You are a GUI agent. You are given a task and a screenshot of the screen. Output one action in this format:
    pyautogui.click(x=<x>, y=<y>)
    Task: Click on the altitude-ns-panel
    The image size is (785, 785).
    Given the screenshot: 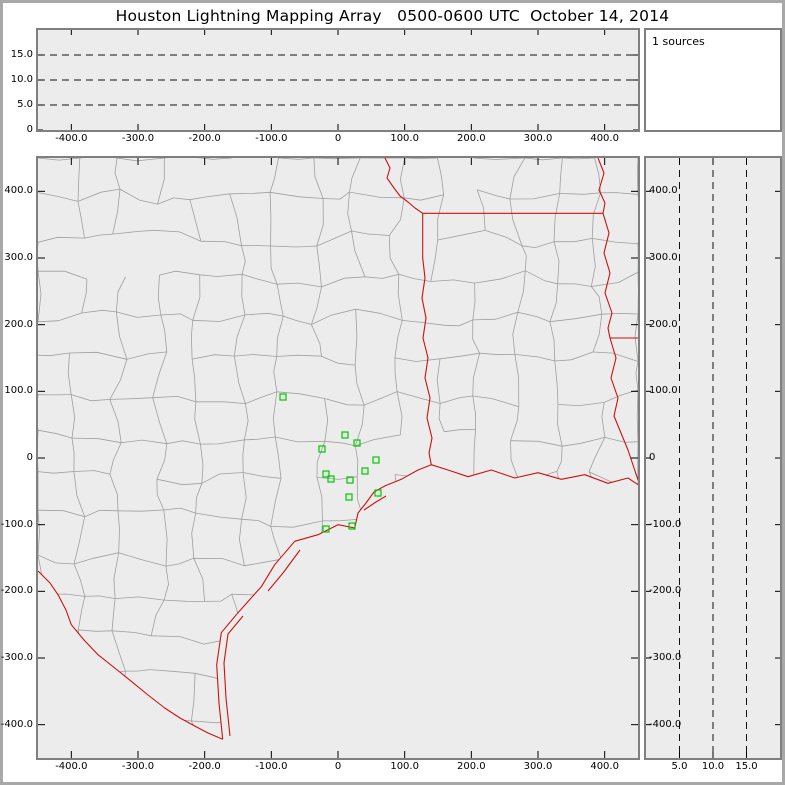 What is the action you would take?
    pyautogui.click(x=713, y=458)
    